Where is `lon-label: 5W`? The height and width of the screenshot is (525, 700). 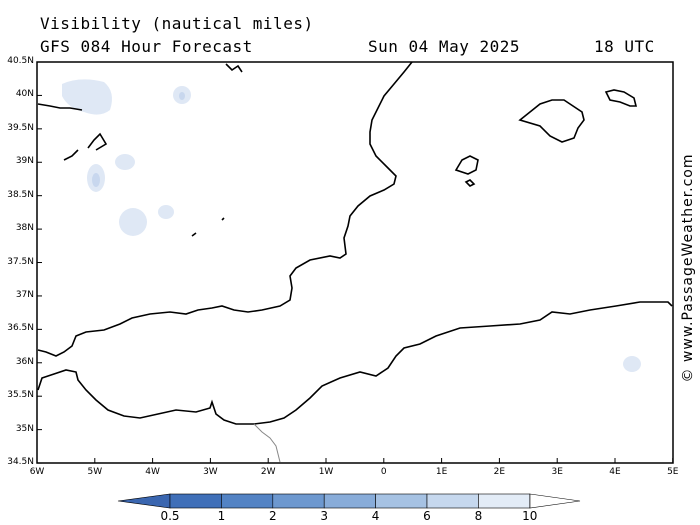 lon-label: 5W is located at coordinates (95, 472).